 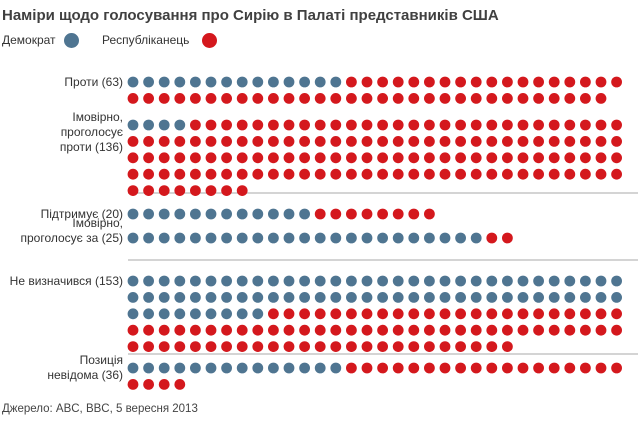 What do you see at coordinates (82, 214) in the screenshot?
I see `group-label: Підтримує (20)` at bounding box center [82, 214].